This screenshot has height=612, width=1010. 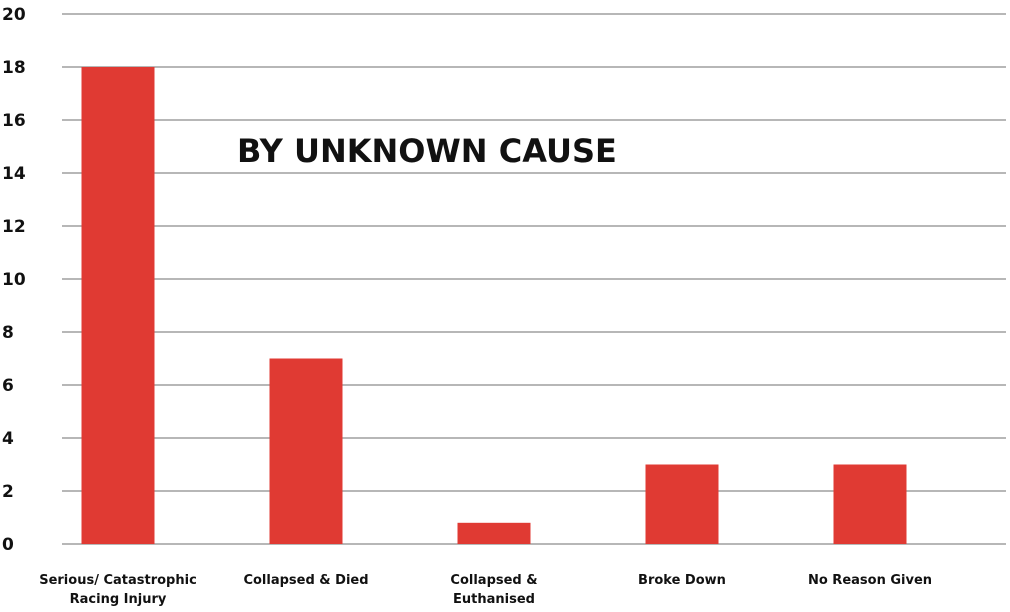 I want to click on y-axis-ticks: 0 2 4 6 8 10 12 14 16 18 20, so click(x=14, y=280).